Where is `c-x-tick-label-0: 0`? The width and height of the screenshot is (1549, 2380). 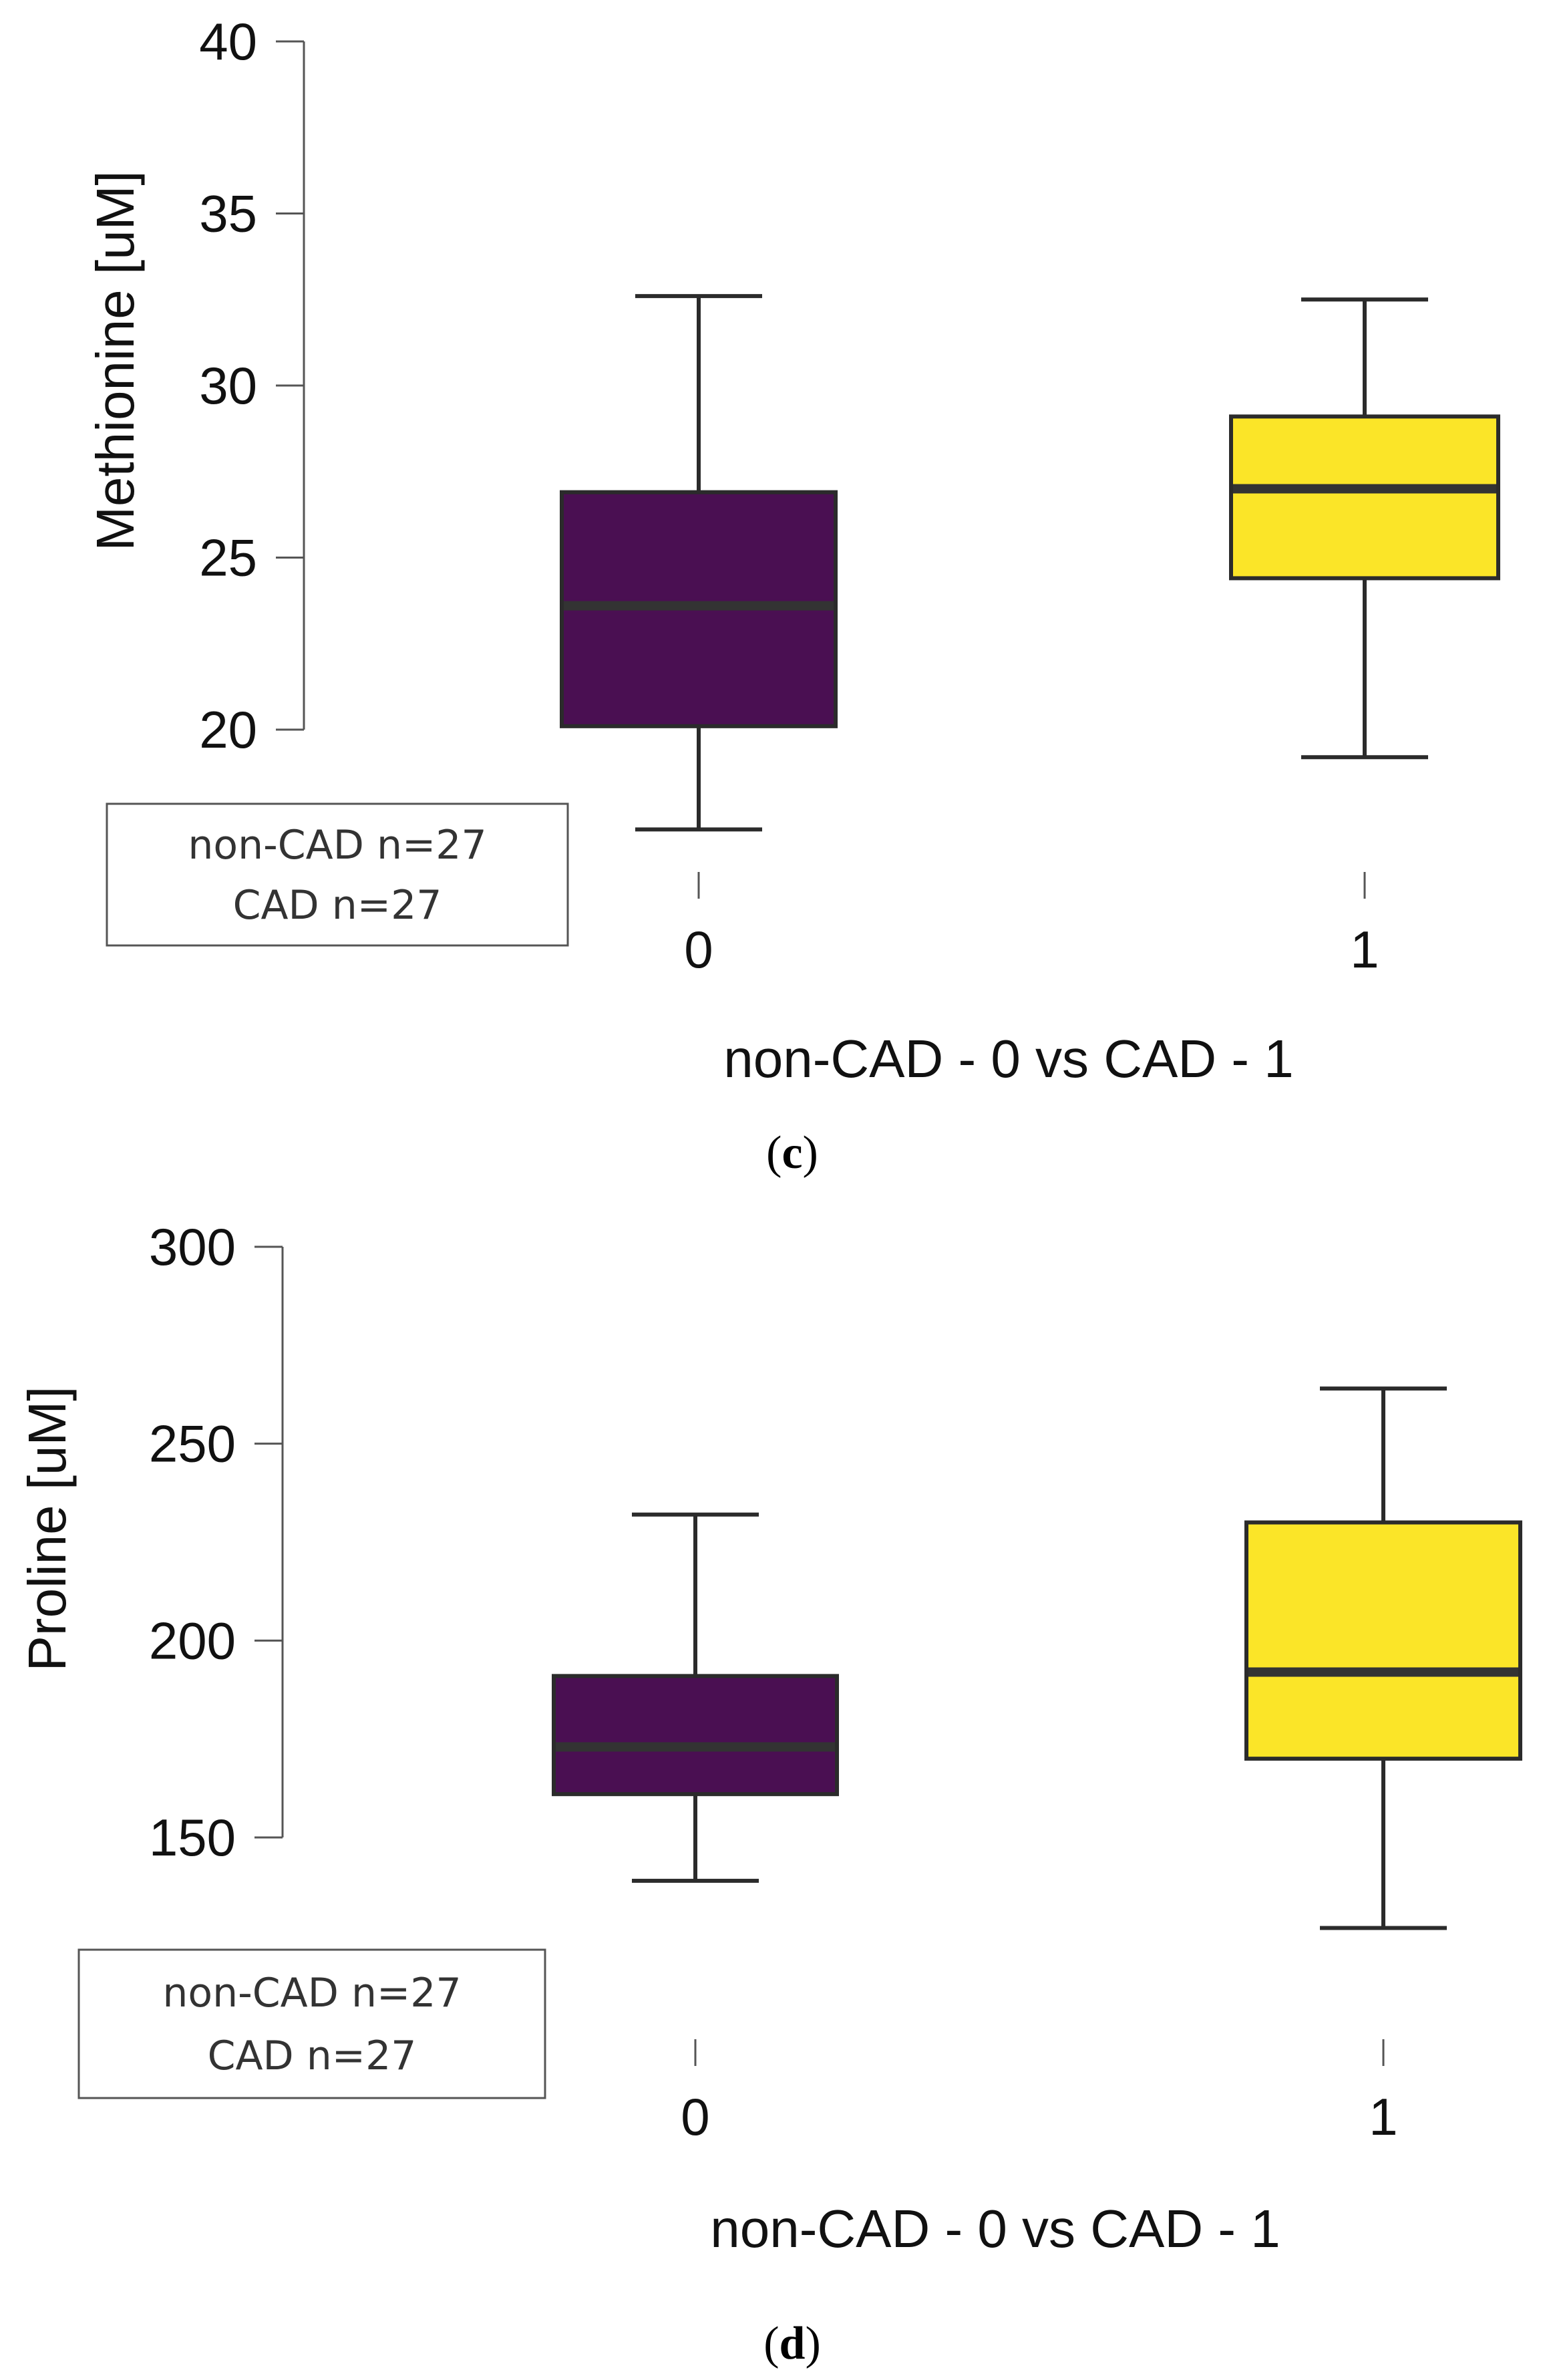 c-x-tick-label-0: 0 is located at coordinates (698, 949).